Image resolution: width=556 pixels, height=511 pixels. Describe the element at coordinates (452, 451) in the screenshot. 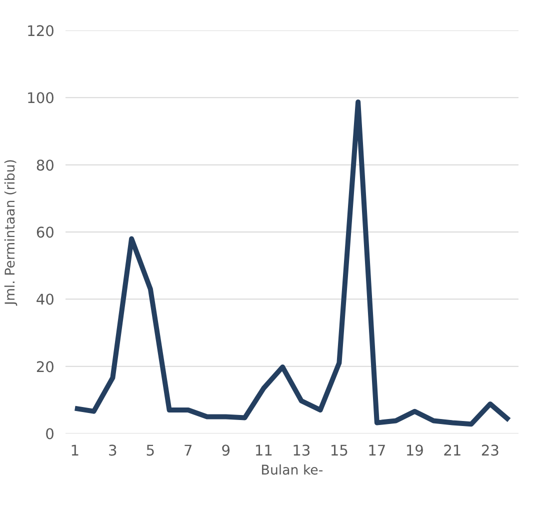

I see `x-tick-label: 21` at that location.